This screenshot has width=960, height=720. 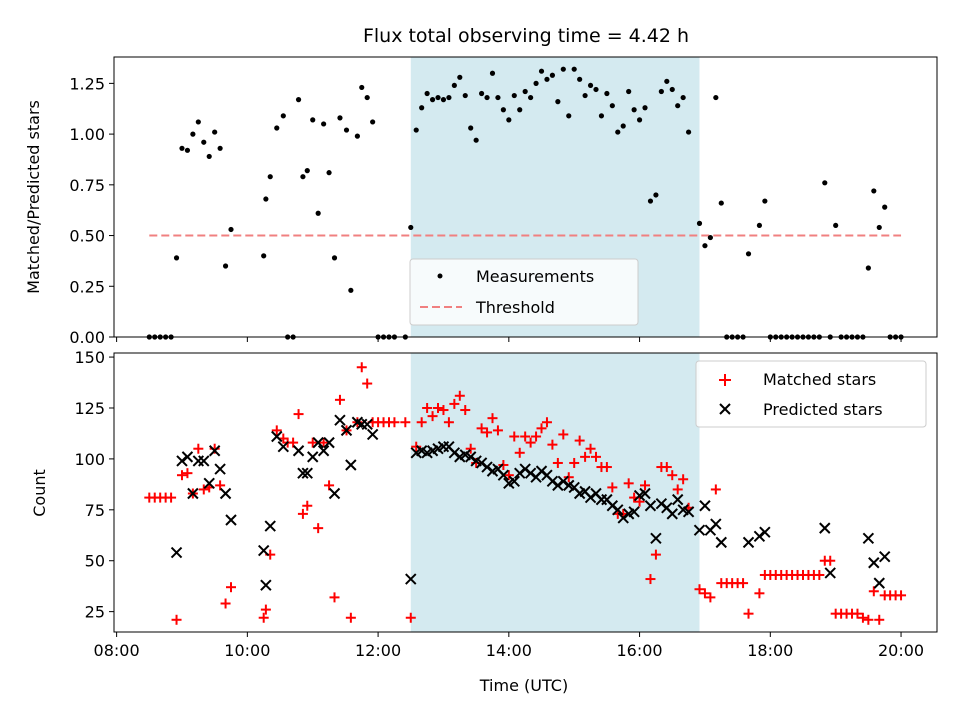 What do you see at coordinates (89, 459) in the screenshot?
I see `bottom-y-tick-label: 100` at bounding box center [89, 459].